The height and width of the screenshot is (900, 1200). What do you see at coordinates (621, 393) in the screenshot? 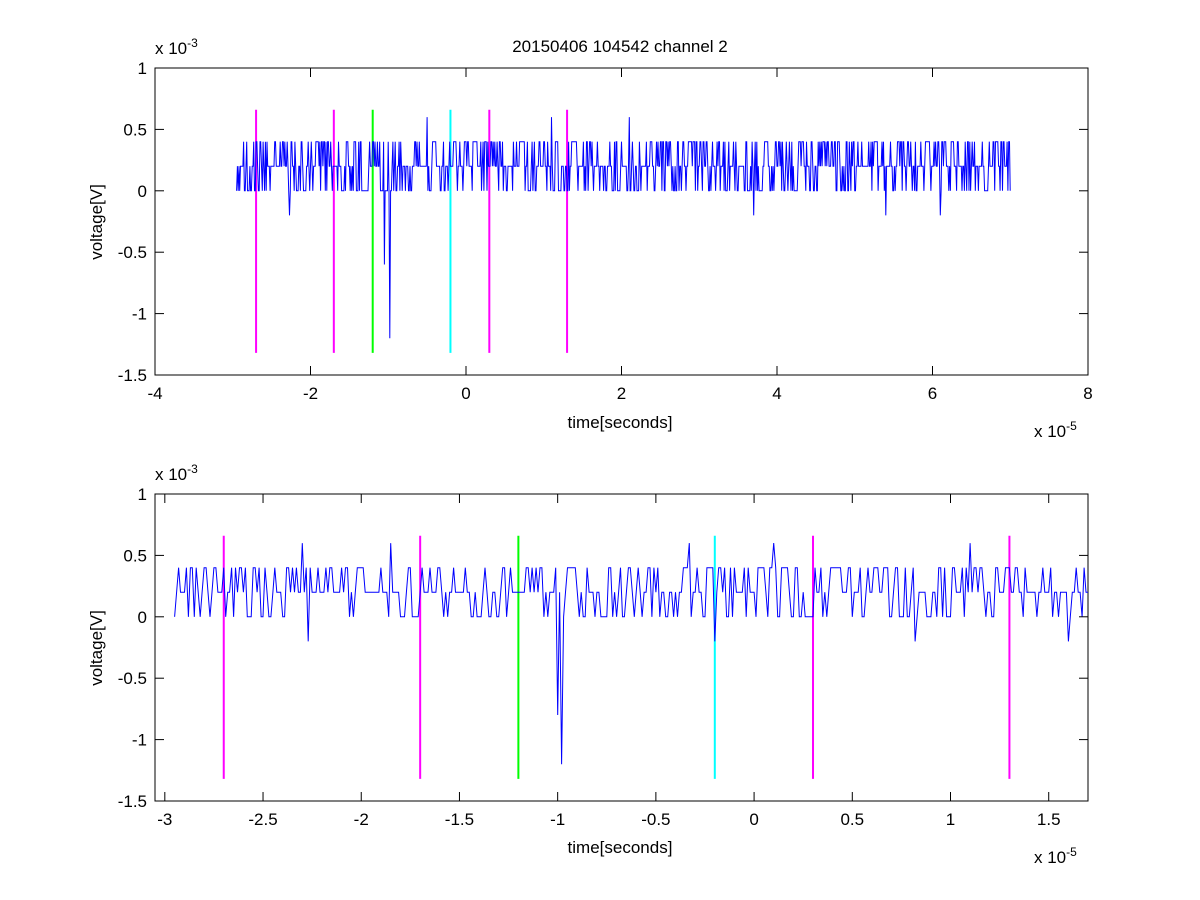
I see `top-x-tick-label: 2` at bounding box center [621, 393].